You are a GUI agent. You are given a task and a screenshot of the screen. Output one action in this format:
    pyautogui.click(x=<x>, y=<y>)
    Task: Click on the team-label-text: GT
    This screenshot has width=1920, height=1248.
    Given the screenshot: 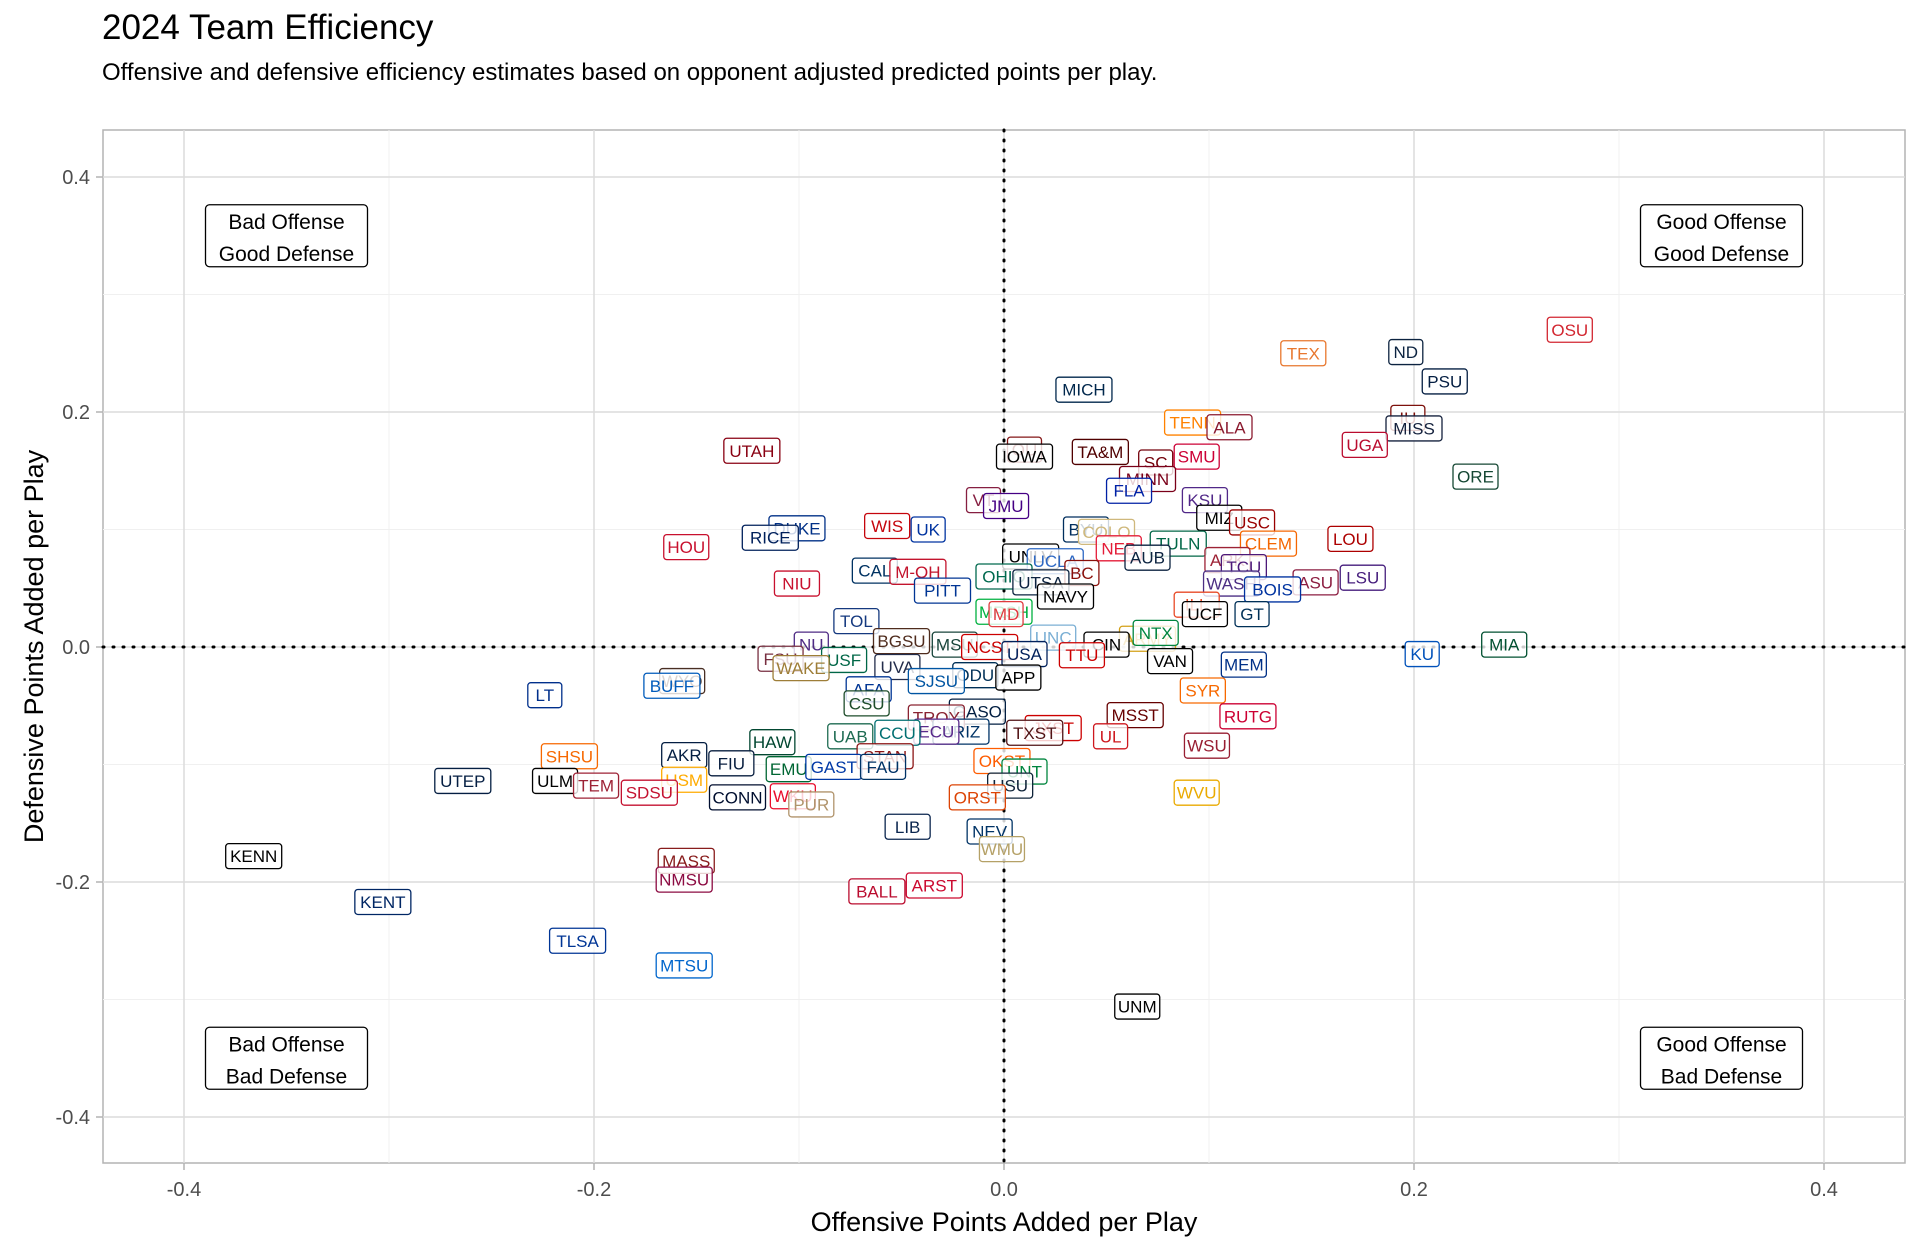 What is the action you would take?
    pyautogui.click(x=1252, y=614)
    